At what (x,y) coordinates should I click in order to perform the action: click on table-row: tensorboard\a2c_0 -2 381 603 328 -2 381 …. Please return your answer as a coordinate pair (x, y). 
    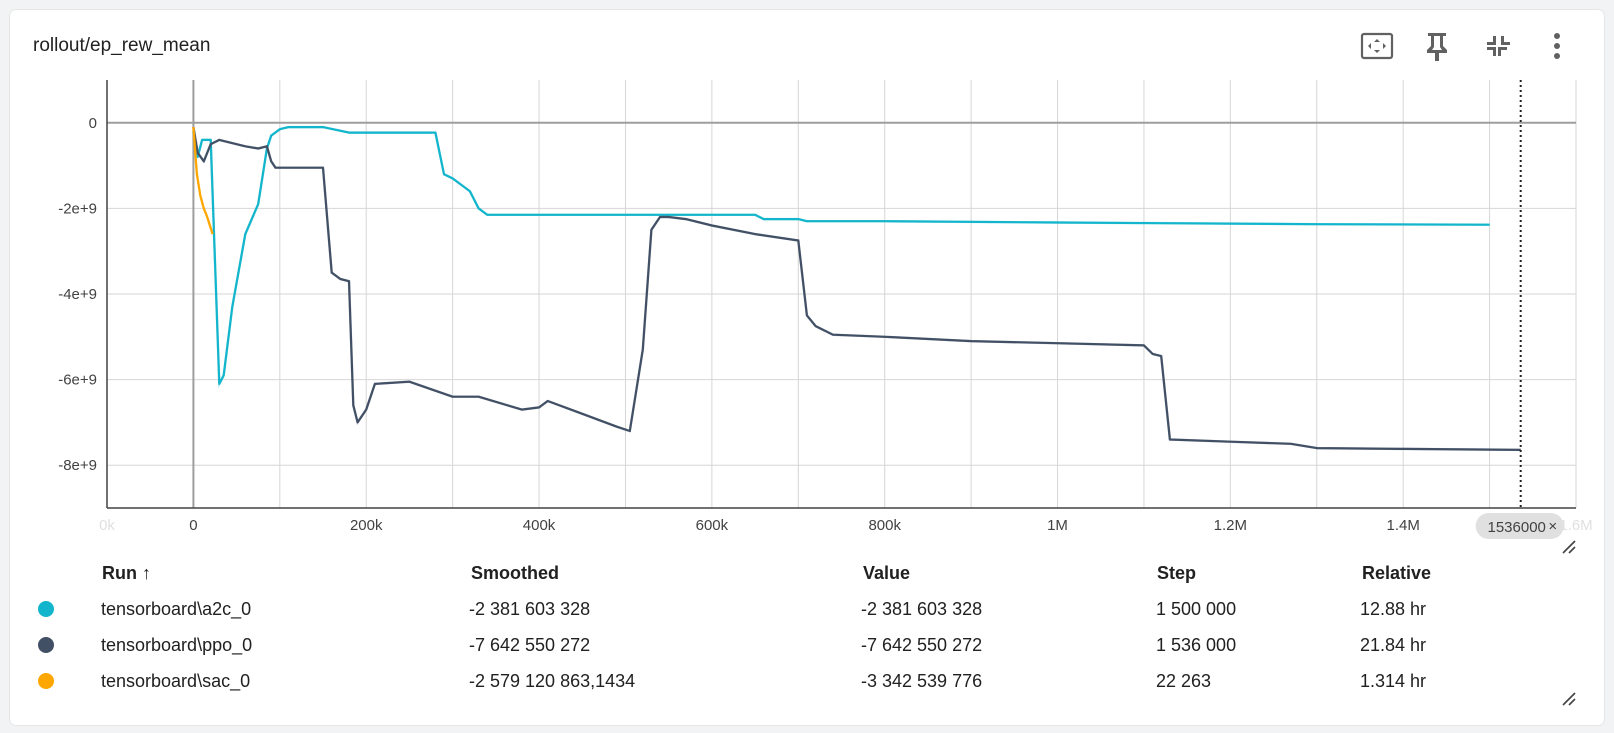
    Looking at the image, I should click on (807, 609).